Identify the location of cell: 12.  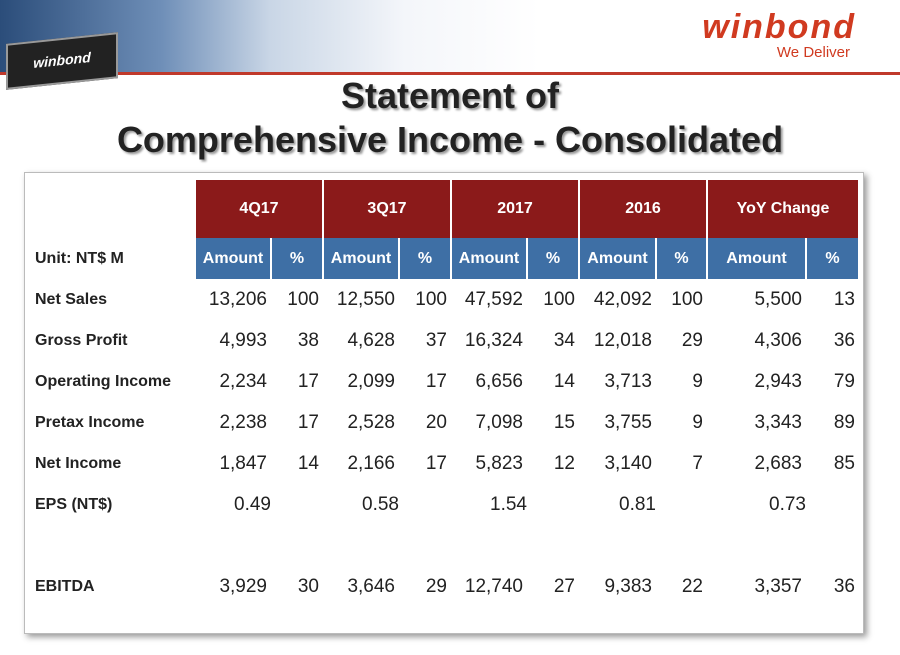
(564, 463).